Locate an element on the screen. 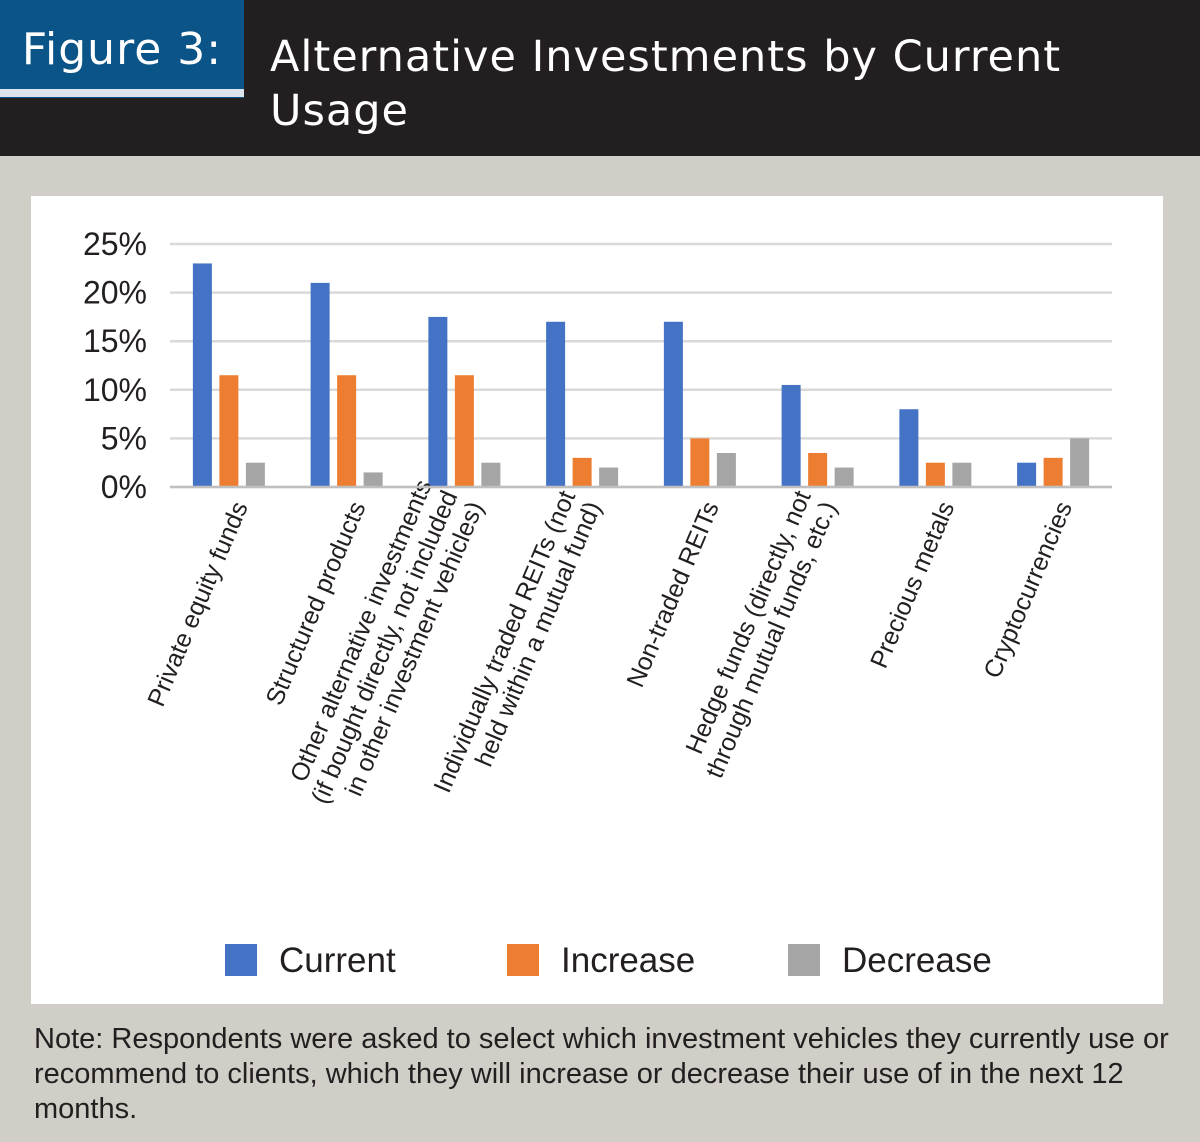  legend-label-current: Current is located at coordinates (337, 960).